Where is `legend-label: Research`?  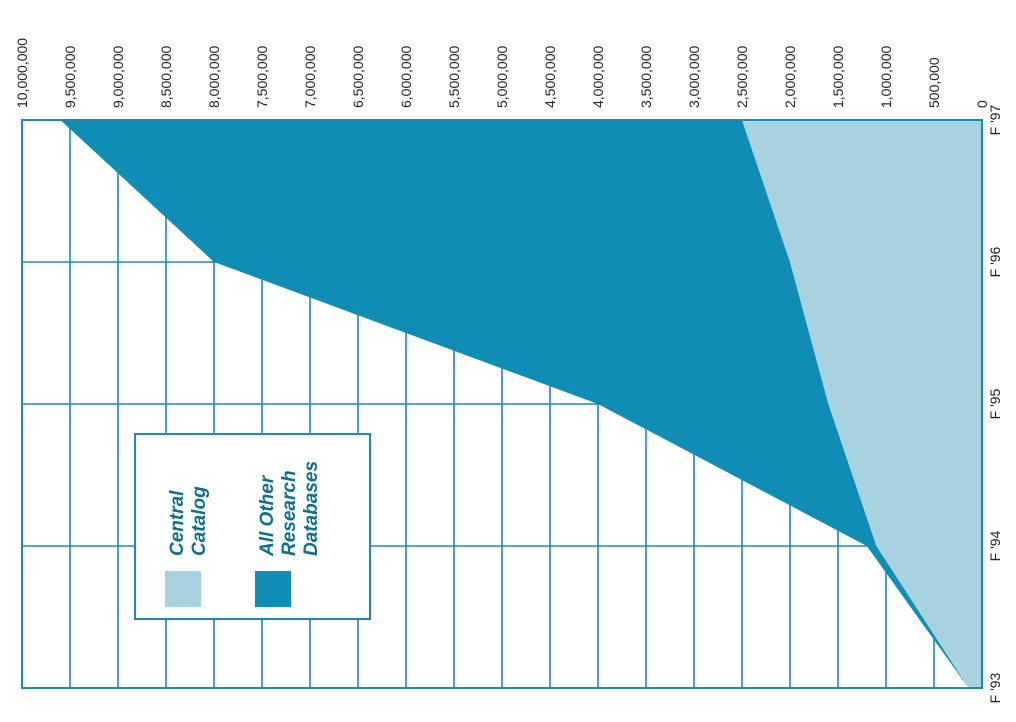 legend-label: Research is located at coordinates (289, 513).